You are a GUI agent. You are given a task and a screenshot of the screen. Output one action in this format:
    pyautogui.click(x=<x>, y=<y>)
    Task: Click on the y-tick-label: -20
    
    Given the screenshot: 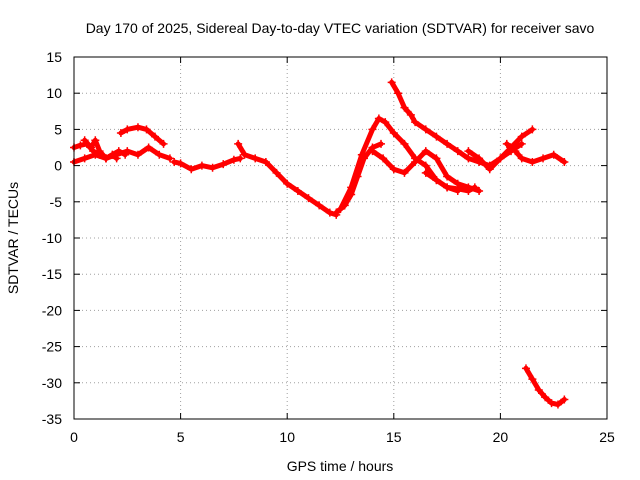 What is the action you would take?
    pyautogui.click(x=52, y=310)
    